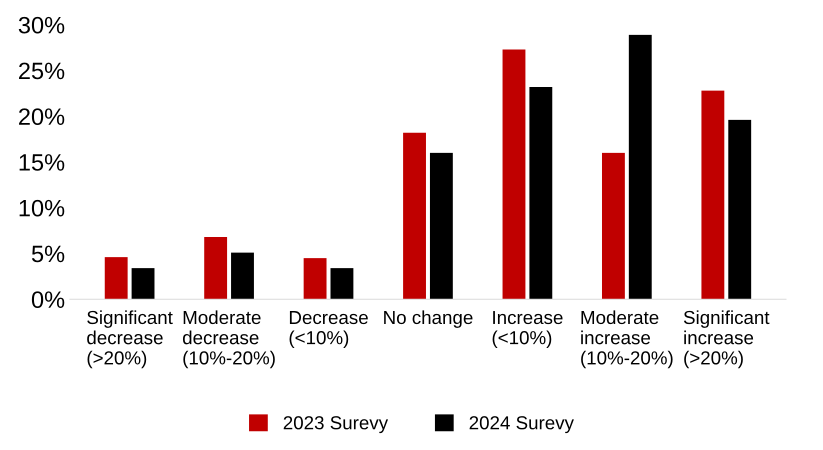  Describe the element at coordinates (41, 71) in the screenshot. I see `y-tick-label: 25%` at that location.